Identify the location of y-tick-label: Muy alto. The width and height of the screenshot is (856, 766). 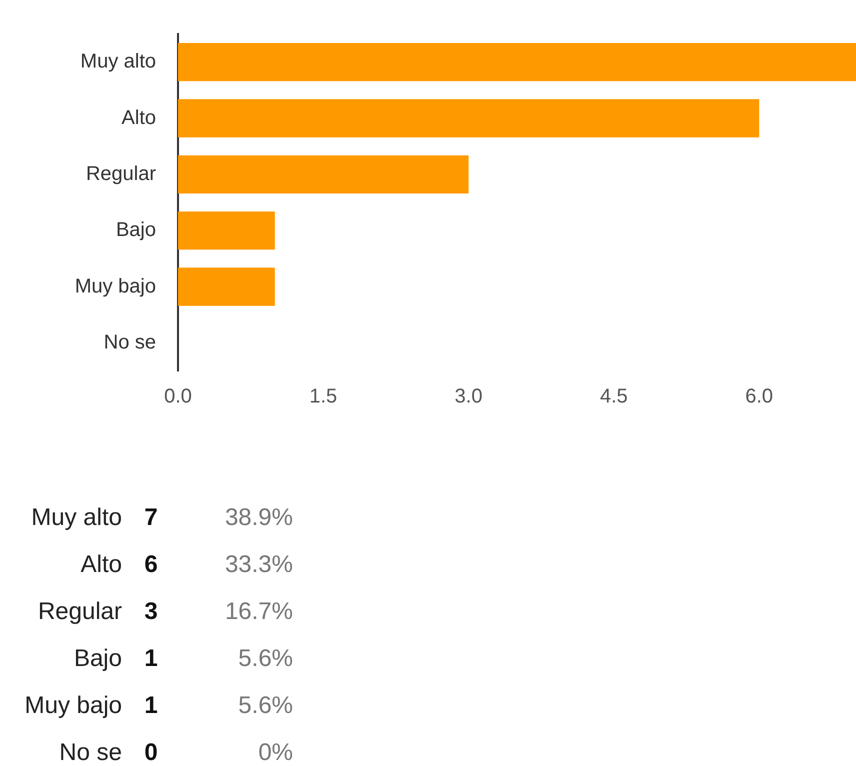
(118, 61).